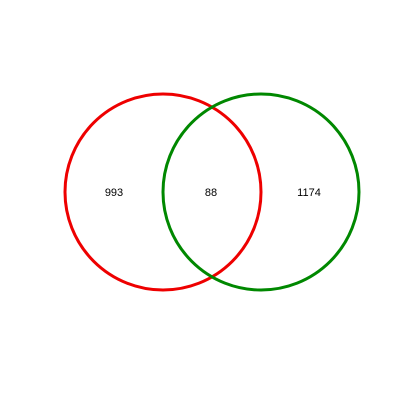 This screenshot has width=400, height=400. What do you see at coordinates (309, 193) in the screenshot?
I see `right-only-count: 1174` at bounding box center [309, 193].